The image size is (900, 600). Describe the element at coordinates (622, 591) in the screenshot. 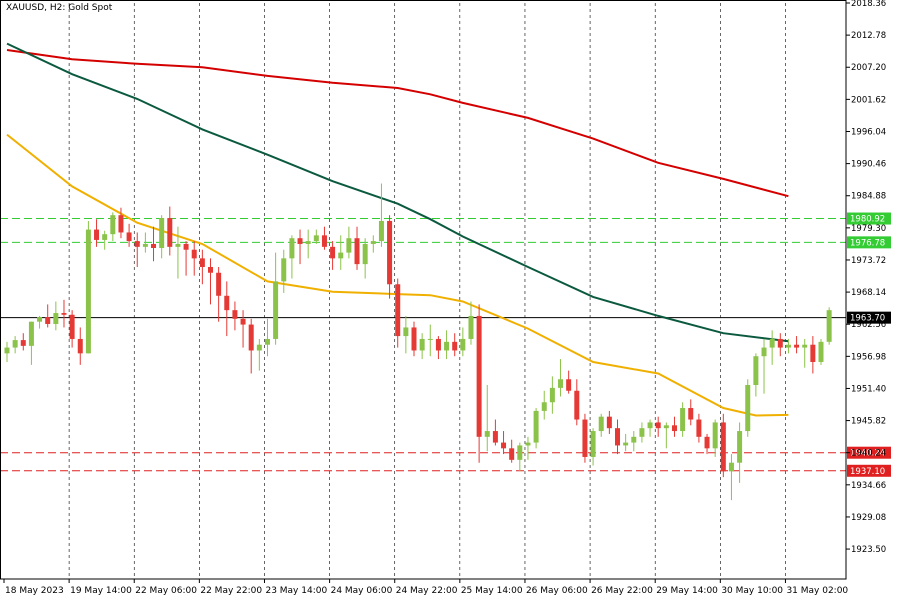

I see `x-tick-label: 26 May 22:00` at that location.